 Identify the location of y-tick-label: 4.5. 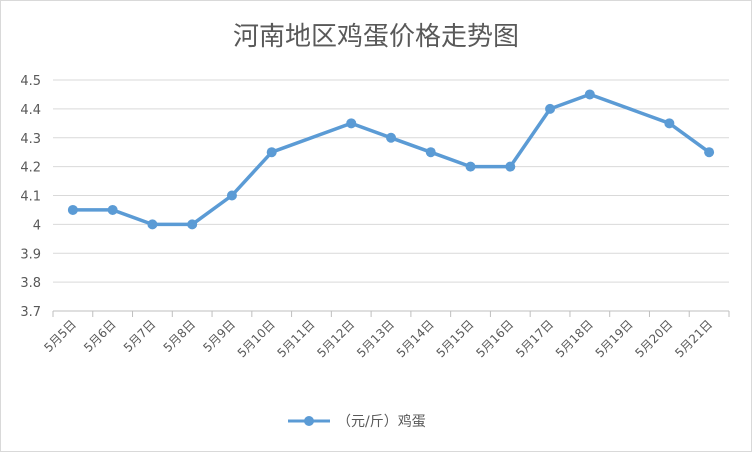
(30, 81).